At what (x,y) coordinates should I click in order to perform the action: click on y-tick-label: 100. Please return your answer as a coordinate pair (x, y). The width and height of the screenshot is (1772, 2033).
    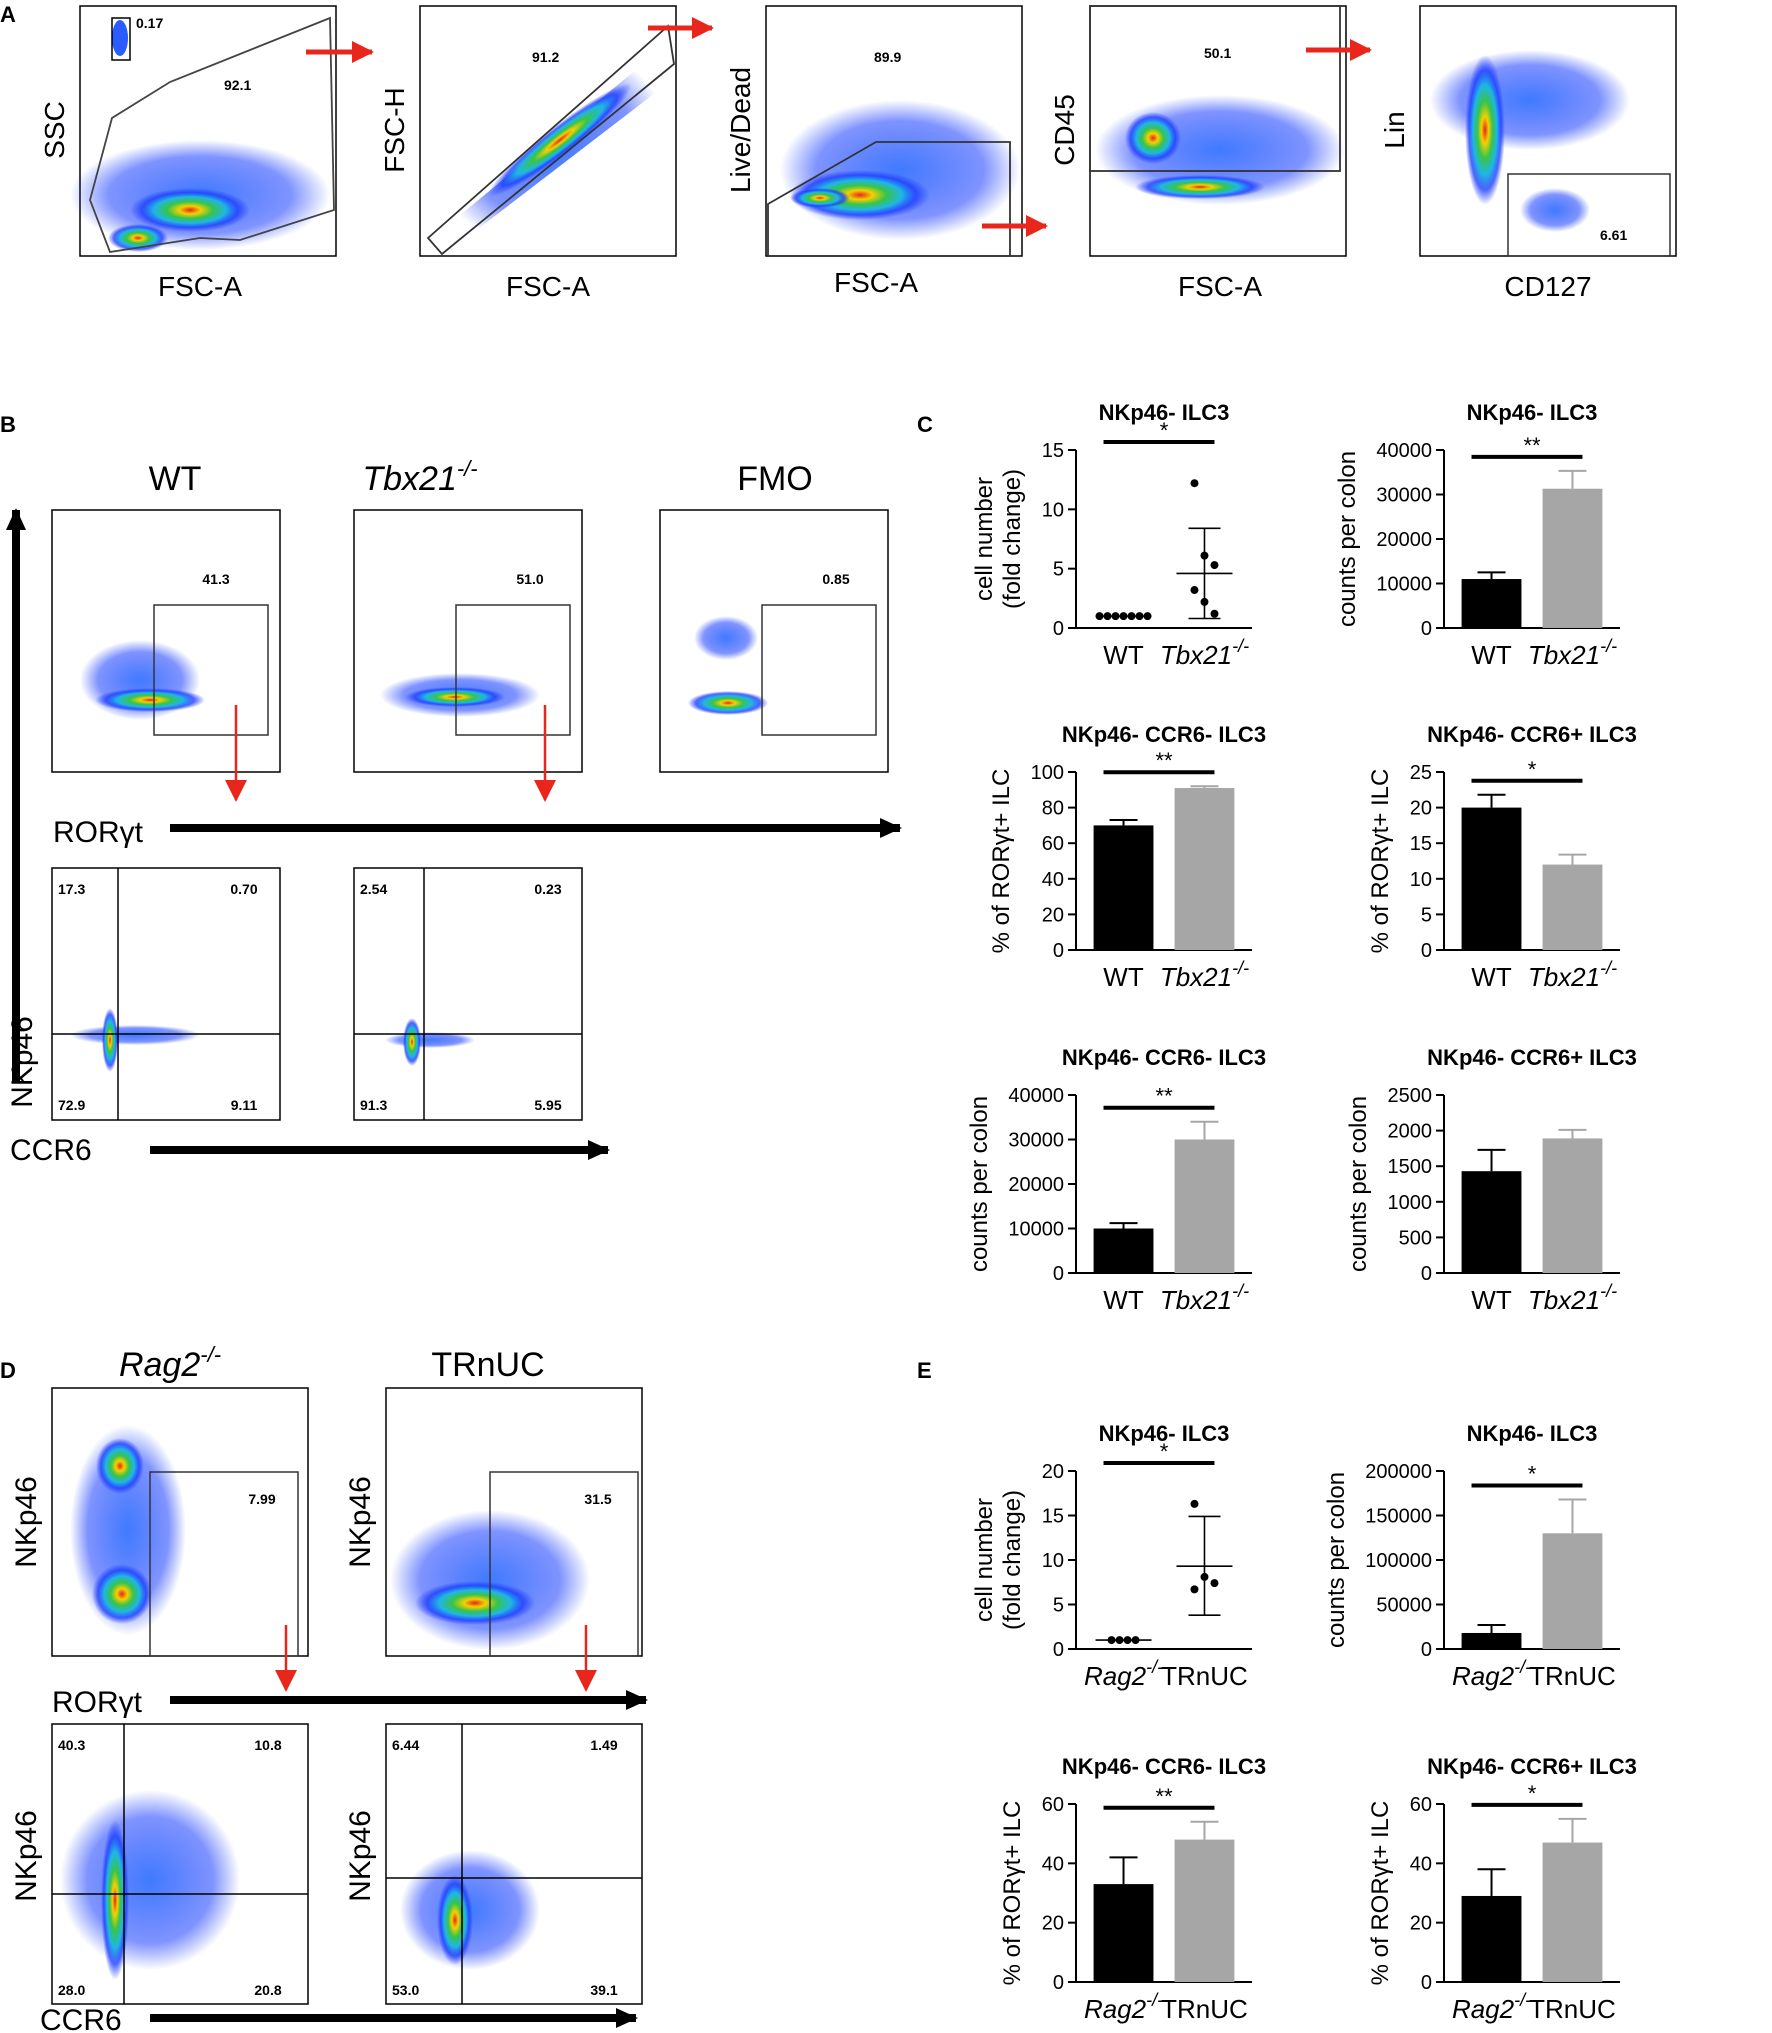
    Looking at the image, I should click on (1047, 773).